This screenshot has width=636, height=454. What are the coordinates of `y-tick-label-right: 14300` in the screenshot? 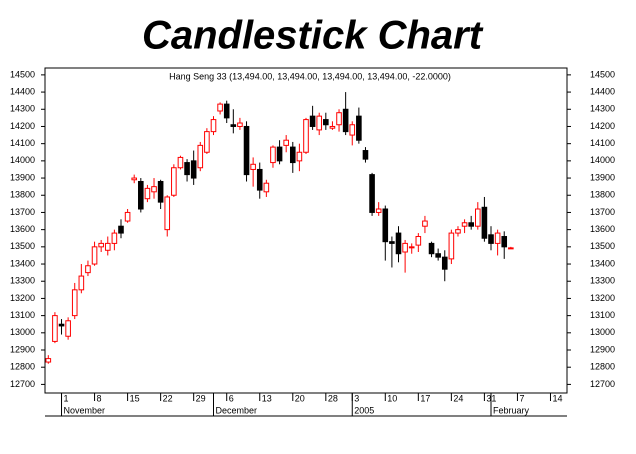 It's located at (602, 109).